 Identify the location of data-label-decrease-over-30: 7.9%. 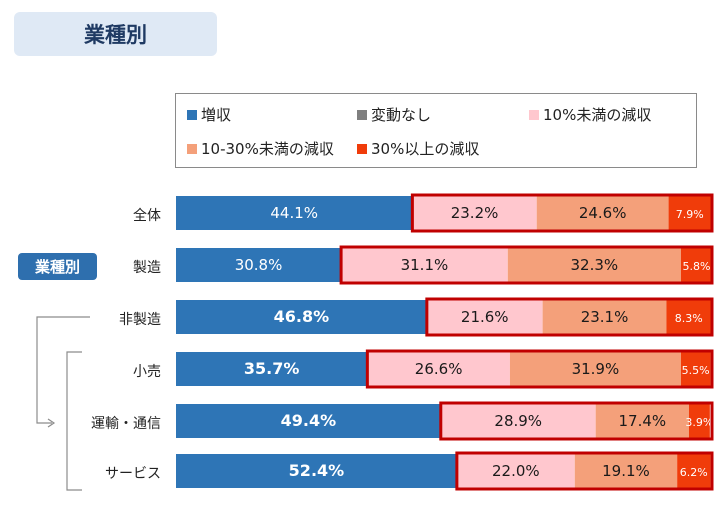
(690, 214).